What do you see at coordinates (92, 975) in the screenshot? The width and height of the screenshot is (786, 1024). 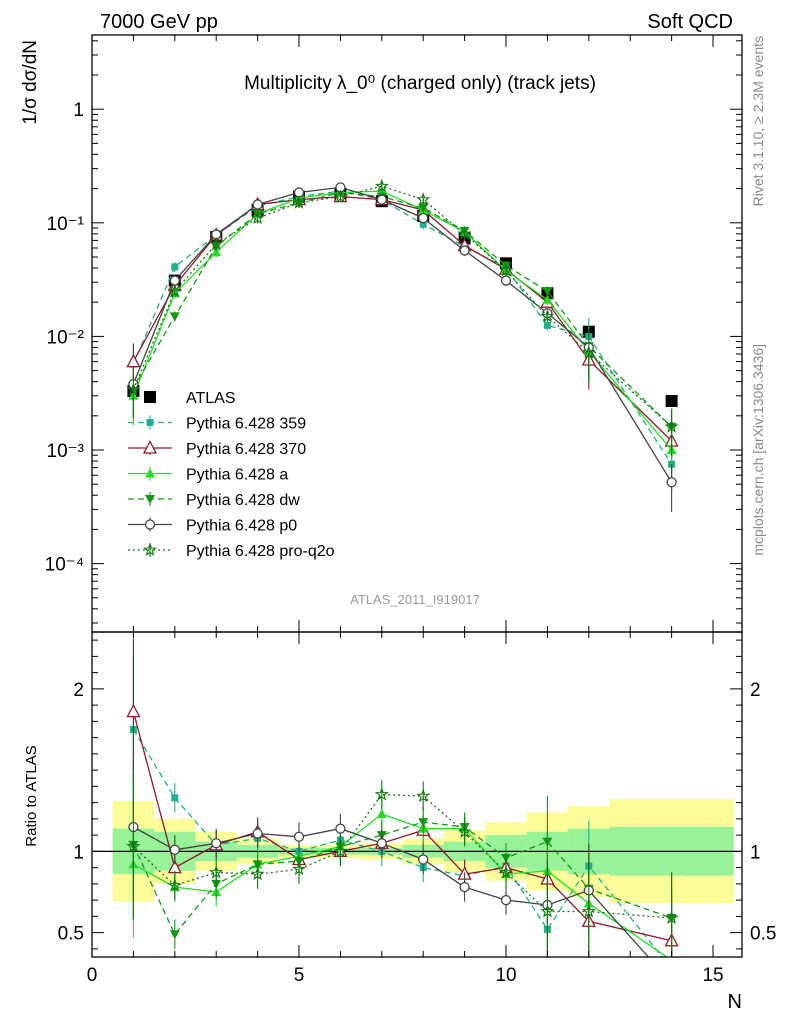 I see `x-tick-label: 0` at bounding box center [92, 975].